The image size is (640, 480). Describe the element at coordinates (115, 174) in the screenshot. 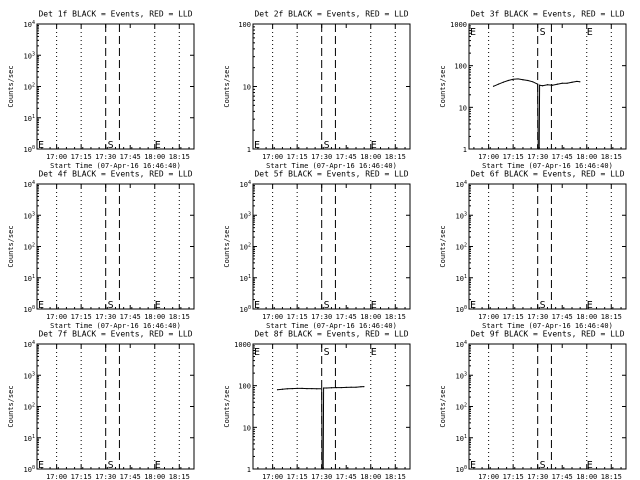

I see `panel-title: Det 4f BLACK = Events, RED = LLD` at that location.